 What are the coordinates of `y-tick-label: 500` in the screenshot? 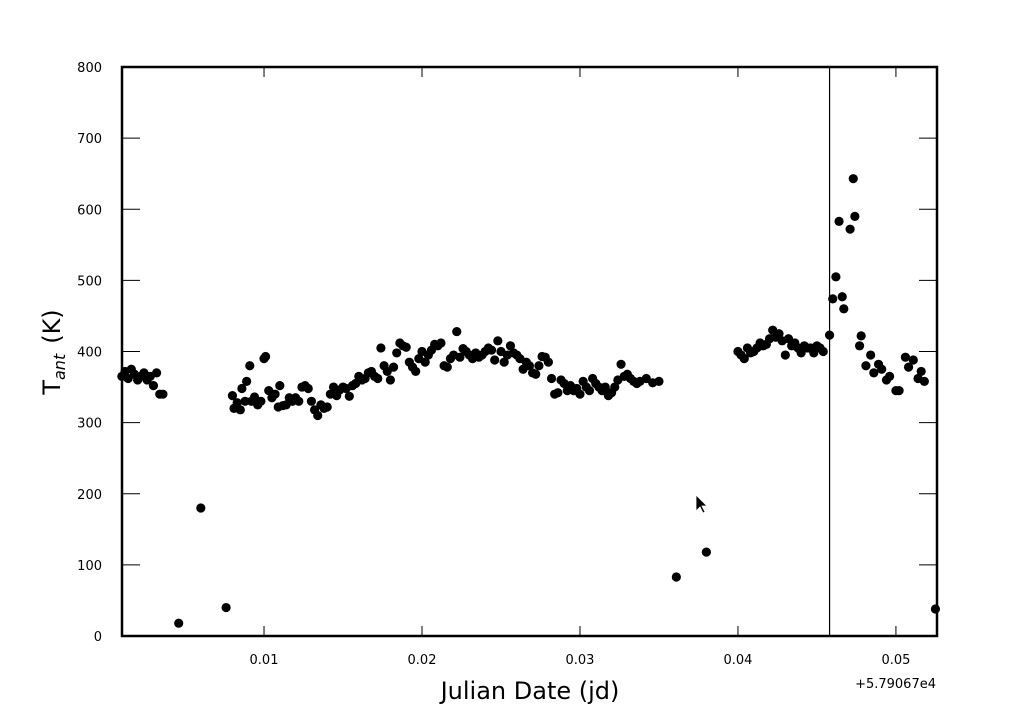 It's located at (89, 281).